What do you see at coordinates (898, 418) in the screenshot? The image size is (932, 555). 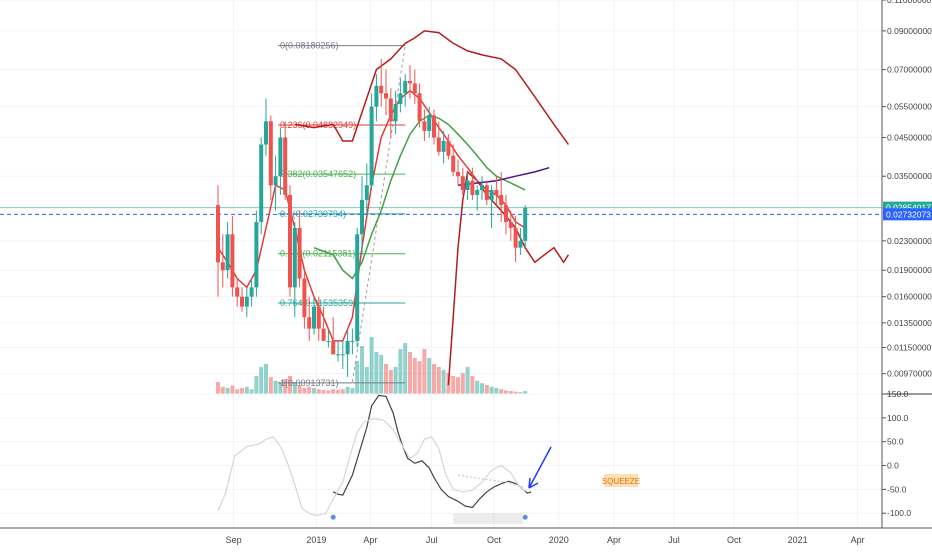 I see `osc-tick-label: 100.0` at bounding box center [898, 418].